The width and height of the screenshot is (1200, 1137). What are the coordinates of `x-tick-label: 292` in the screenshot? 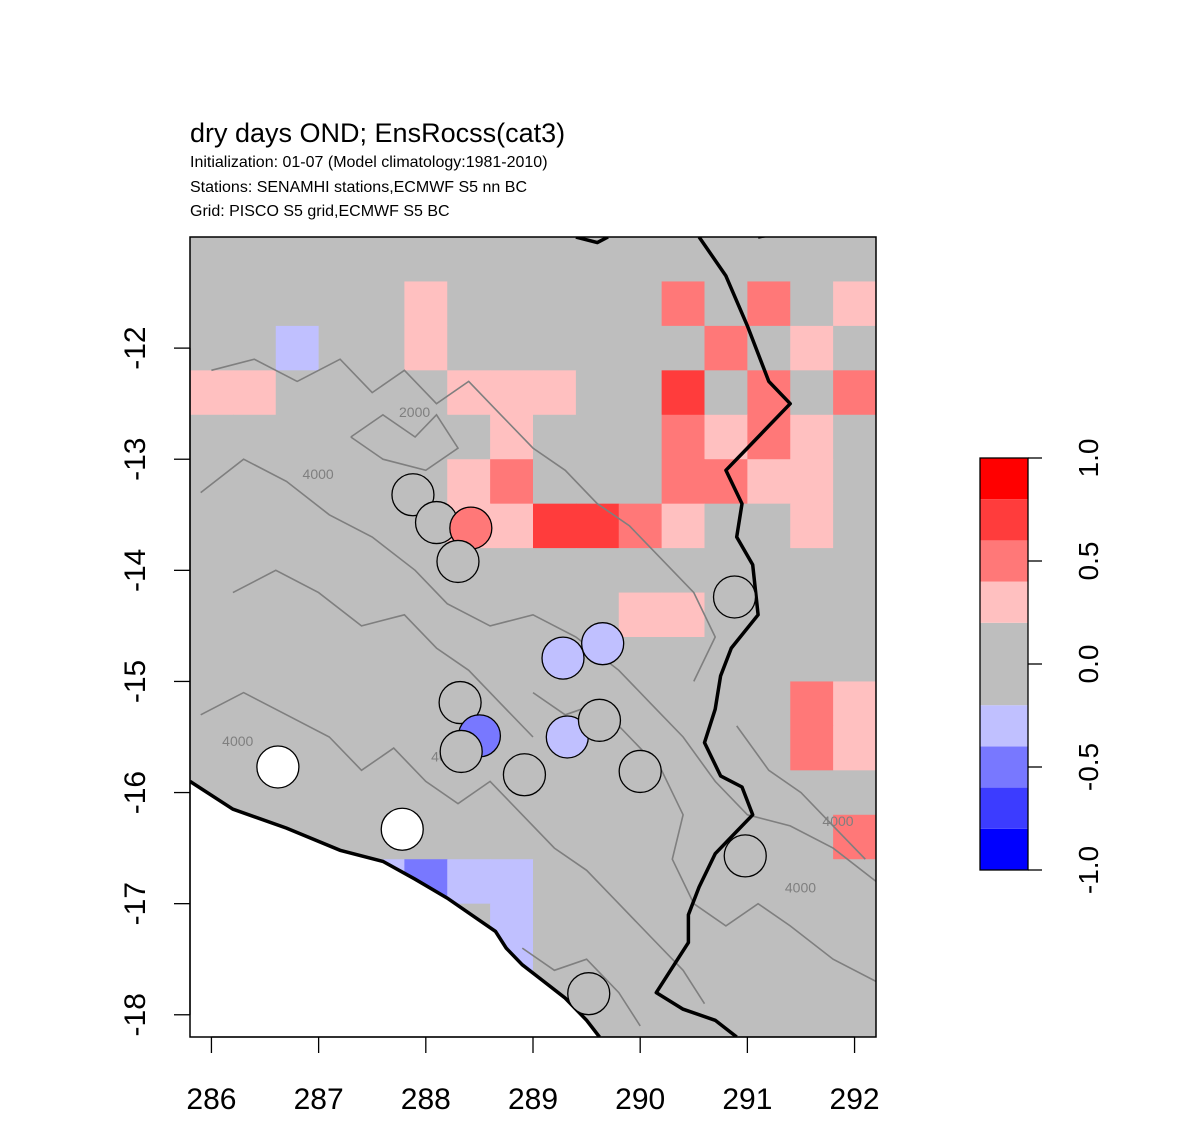 It's located at (855, 1099).